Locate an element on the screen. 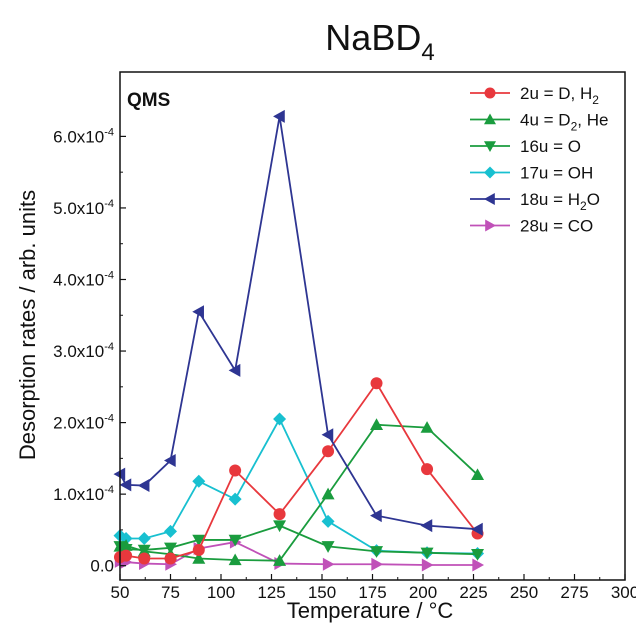 The width and height of the screenshot is (636, 633). legend-item: 28u = CO is located at coordinates (531, 226).